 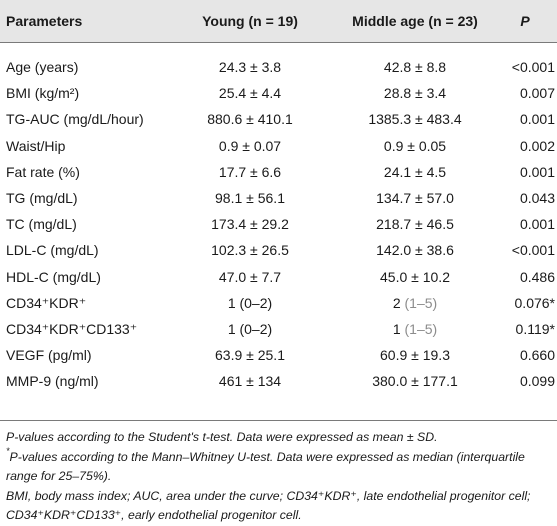 I want to click on row-young-value: 98.1 ± 56.1, so click(x=250, y=198).